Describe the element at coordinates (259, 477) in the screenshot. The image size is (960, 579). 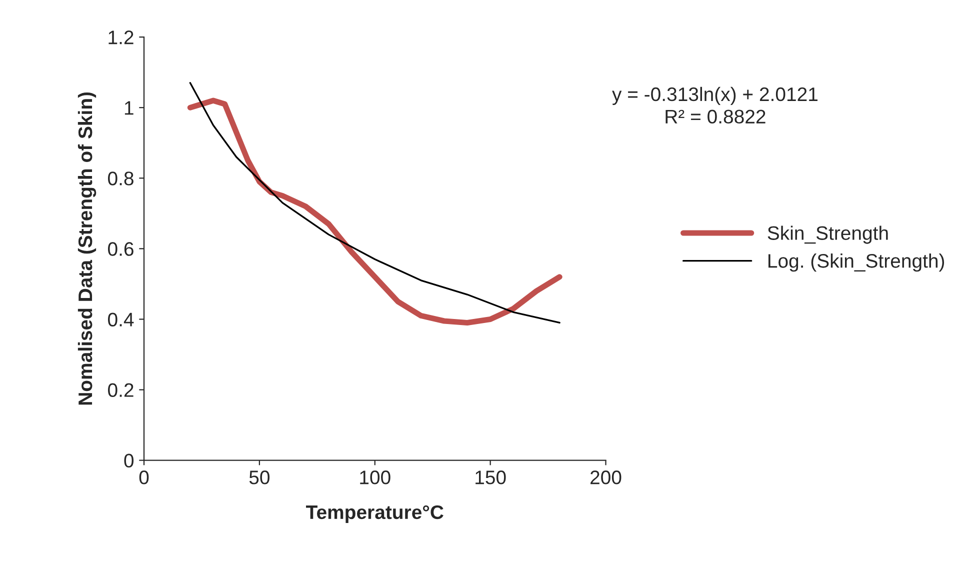
I see `x-tick-label: 50` at that location.